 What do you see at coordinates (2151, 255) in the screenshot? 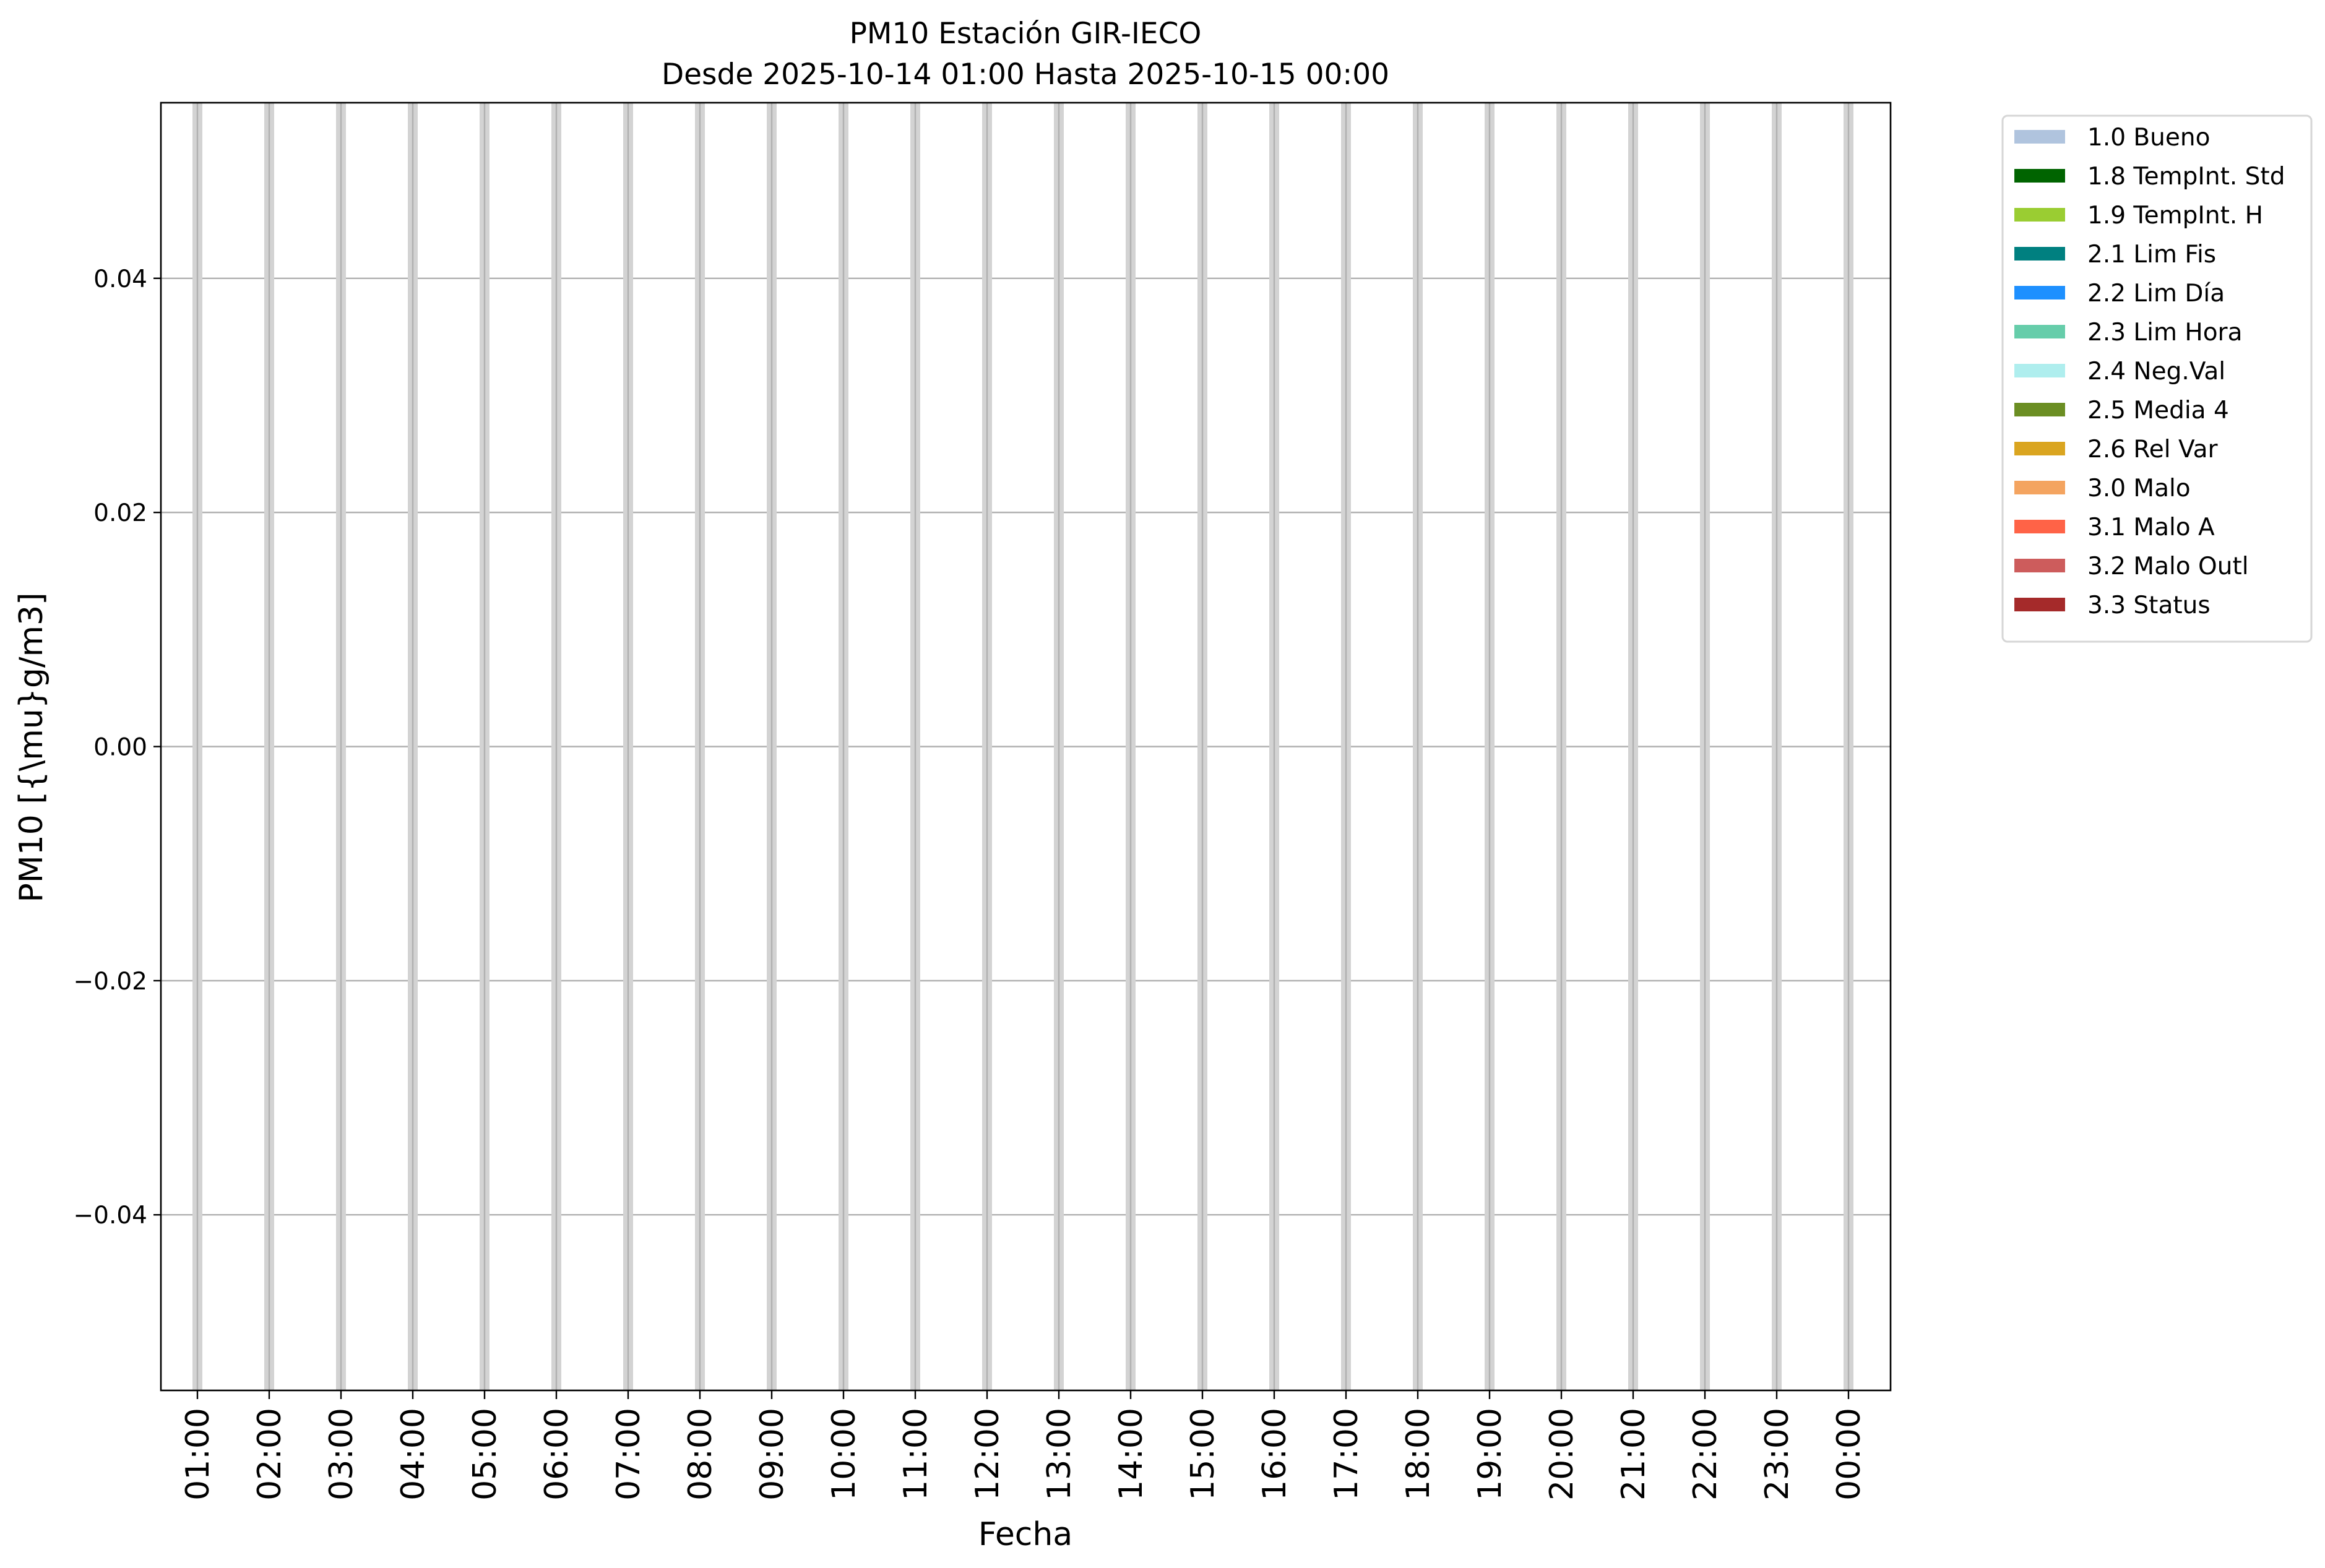
I see `legend-label: 2.1 Lim Fis` at bounding box center [2151, 255].